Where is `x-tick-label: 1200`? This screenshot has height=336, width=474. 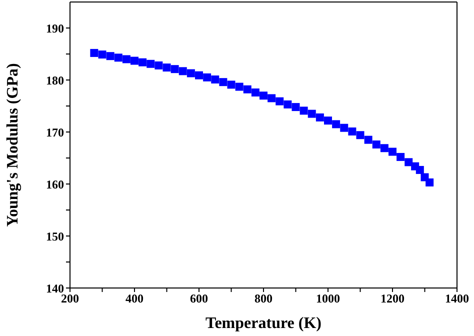
x-tick-label: 1200 is located at coordinates (392, 299).